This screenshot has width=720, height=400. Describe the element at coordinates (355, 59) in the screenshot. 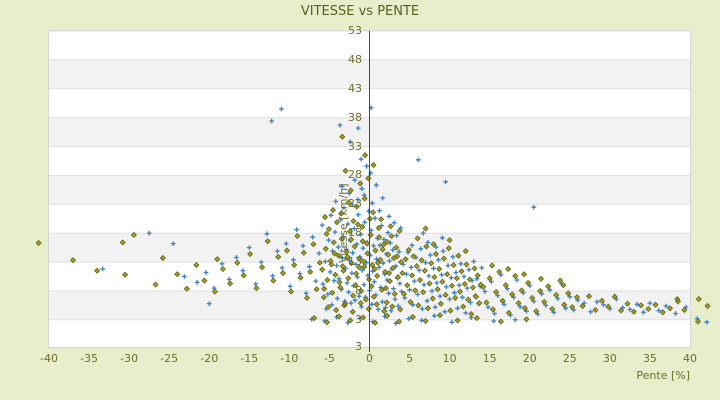

I see `y-tick-label: 48` at that location.